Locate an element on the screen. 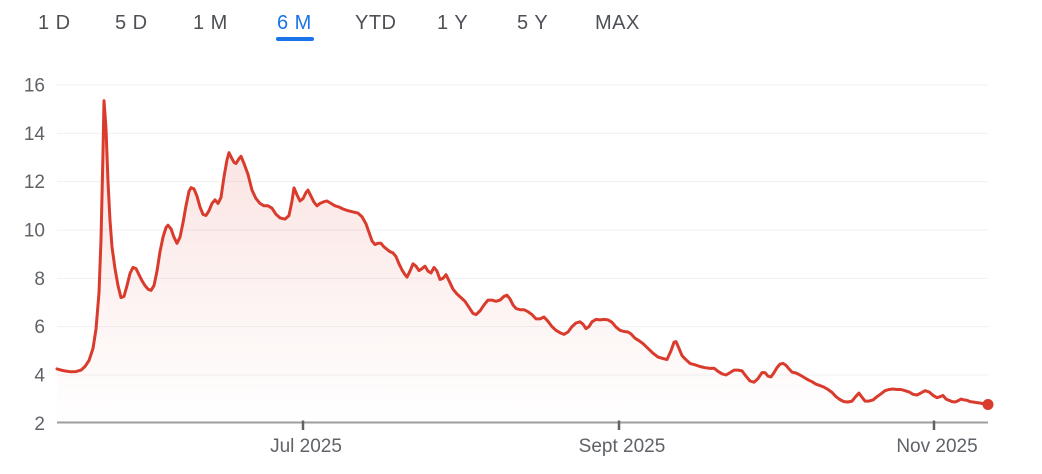  x-axis-label: Nov 2025 is located at coordinates (936, 446).